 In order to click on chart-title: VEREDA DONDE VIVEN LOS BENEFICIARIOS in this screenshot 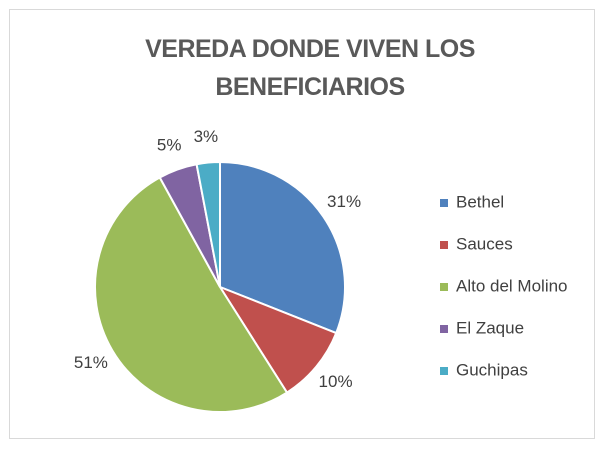, I will do `click(310, 68)`.